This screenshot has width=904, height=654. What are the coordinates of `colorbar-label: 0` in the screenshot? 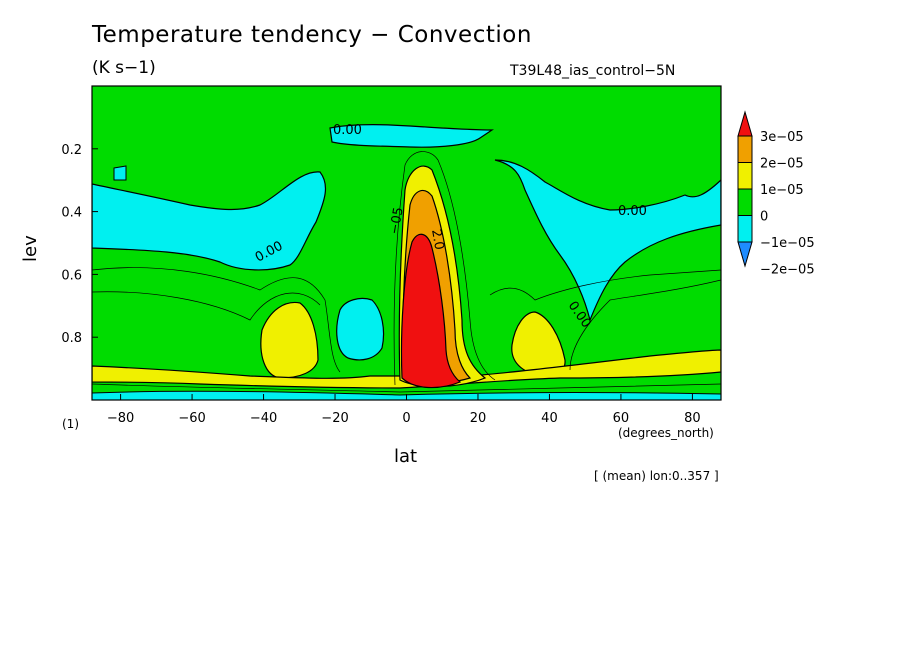 It's located at (764, 217).